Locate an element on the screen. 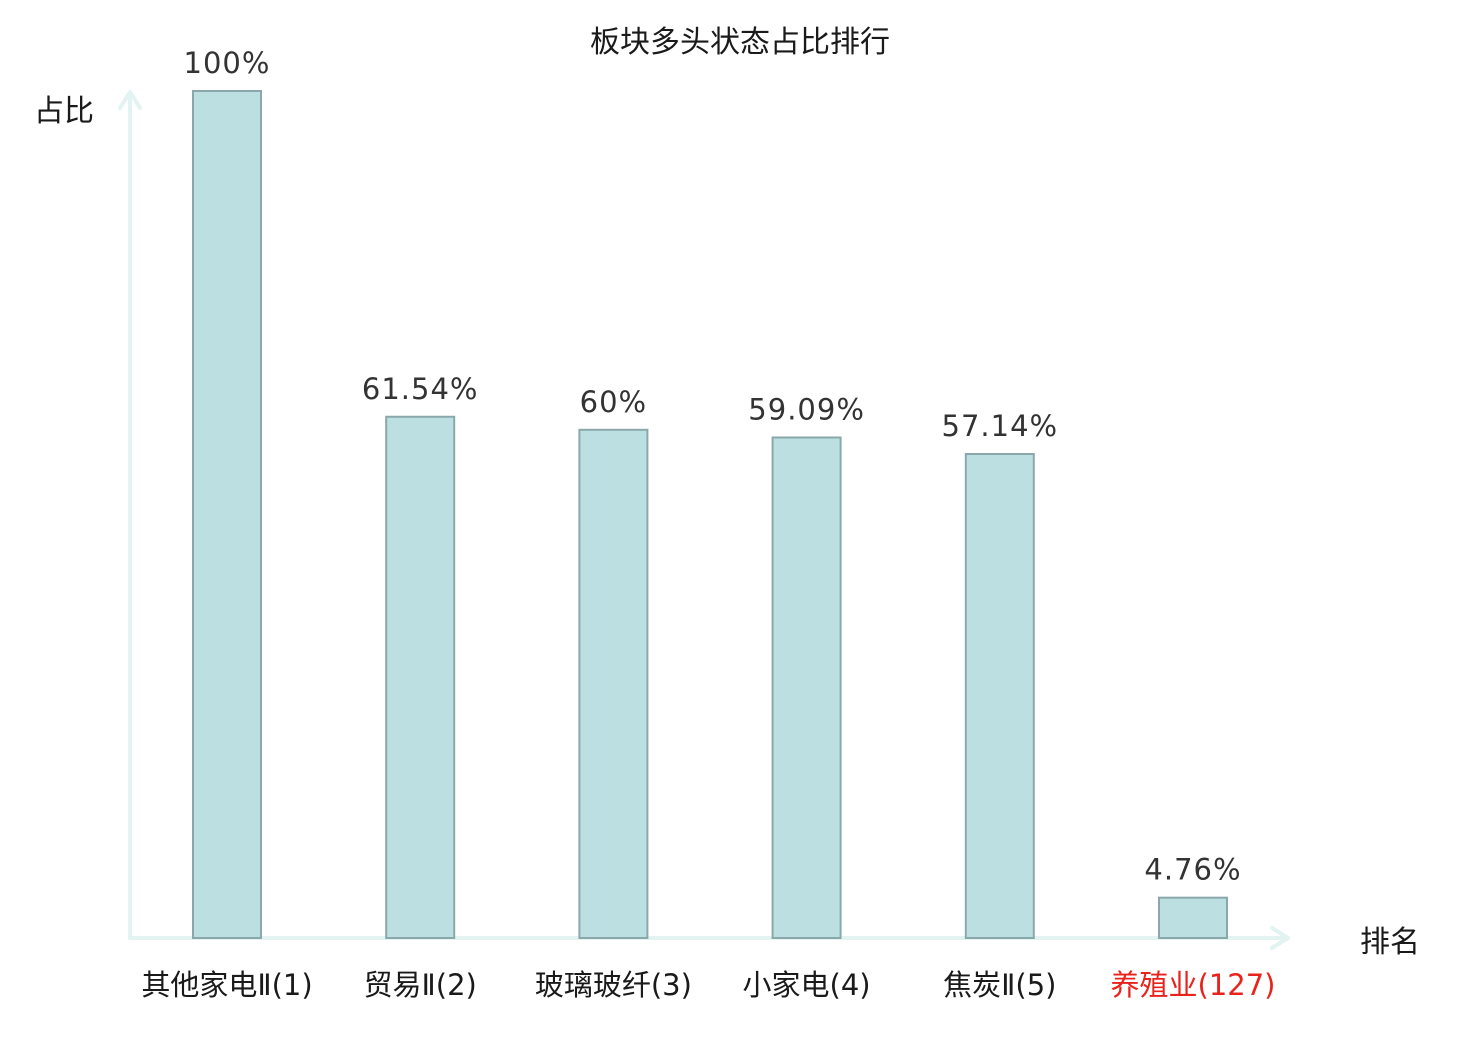 This screenshot has height=1040, width=1480. value-label-1: 100% is located at coordinates (227, 63).